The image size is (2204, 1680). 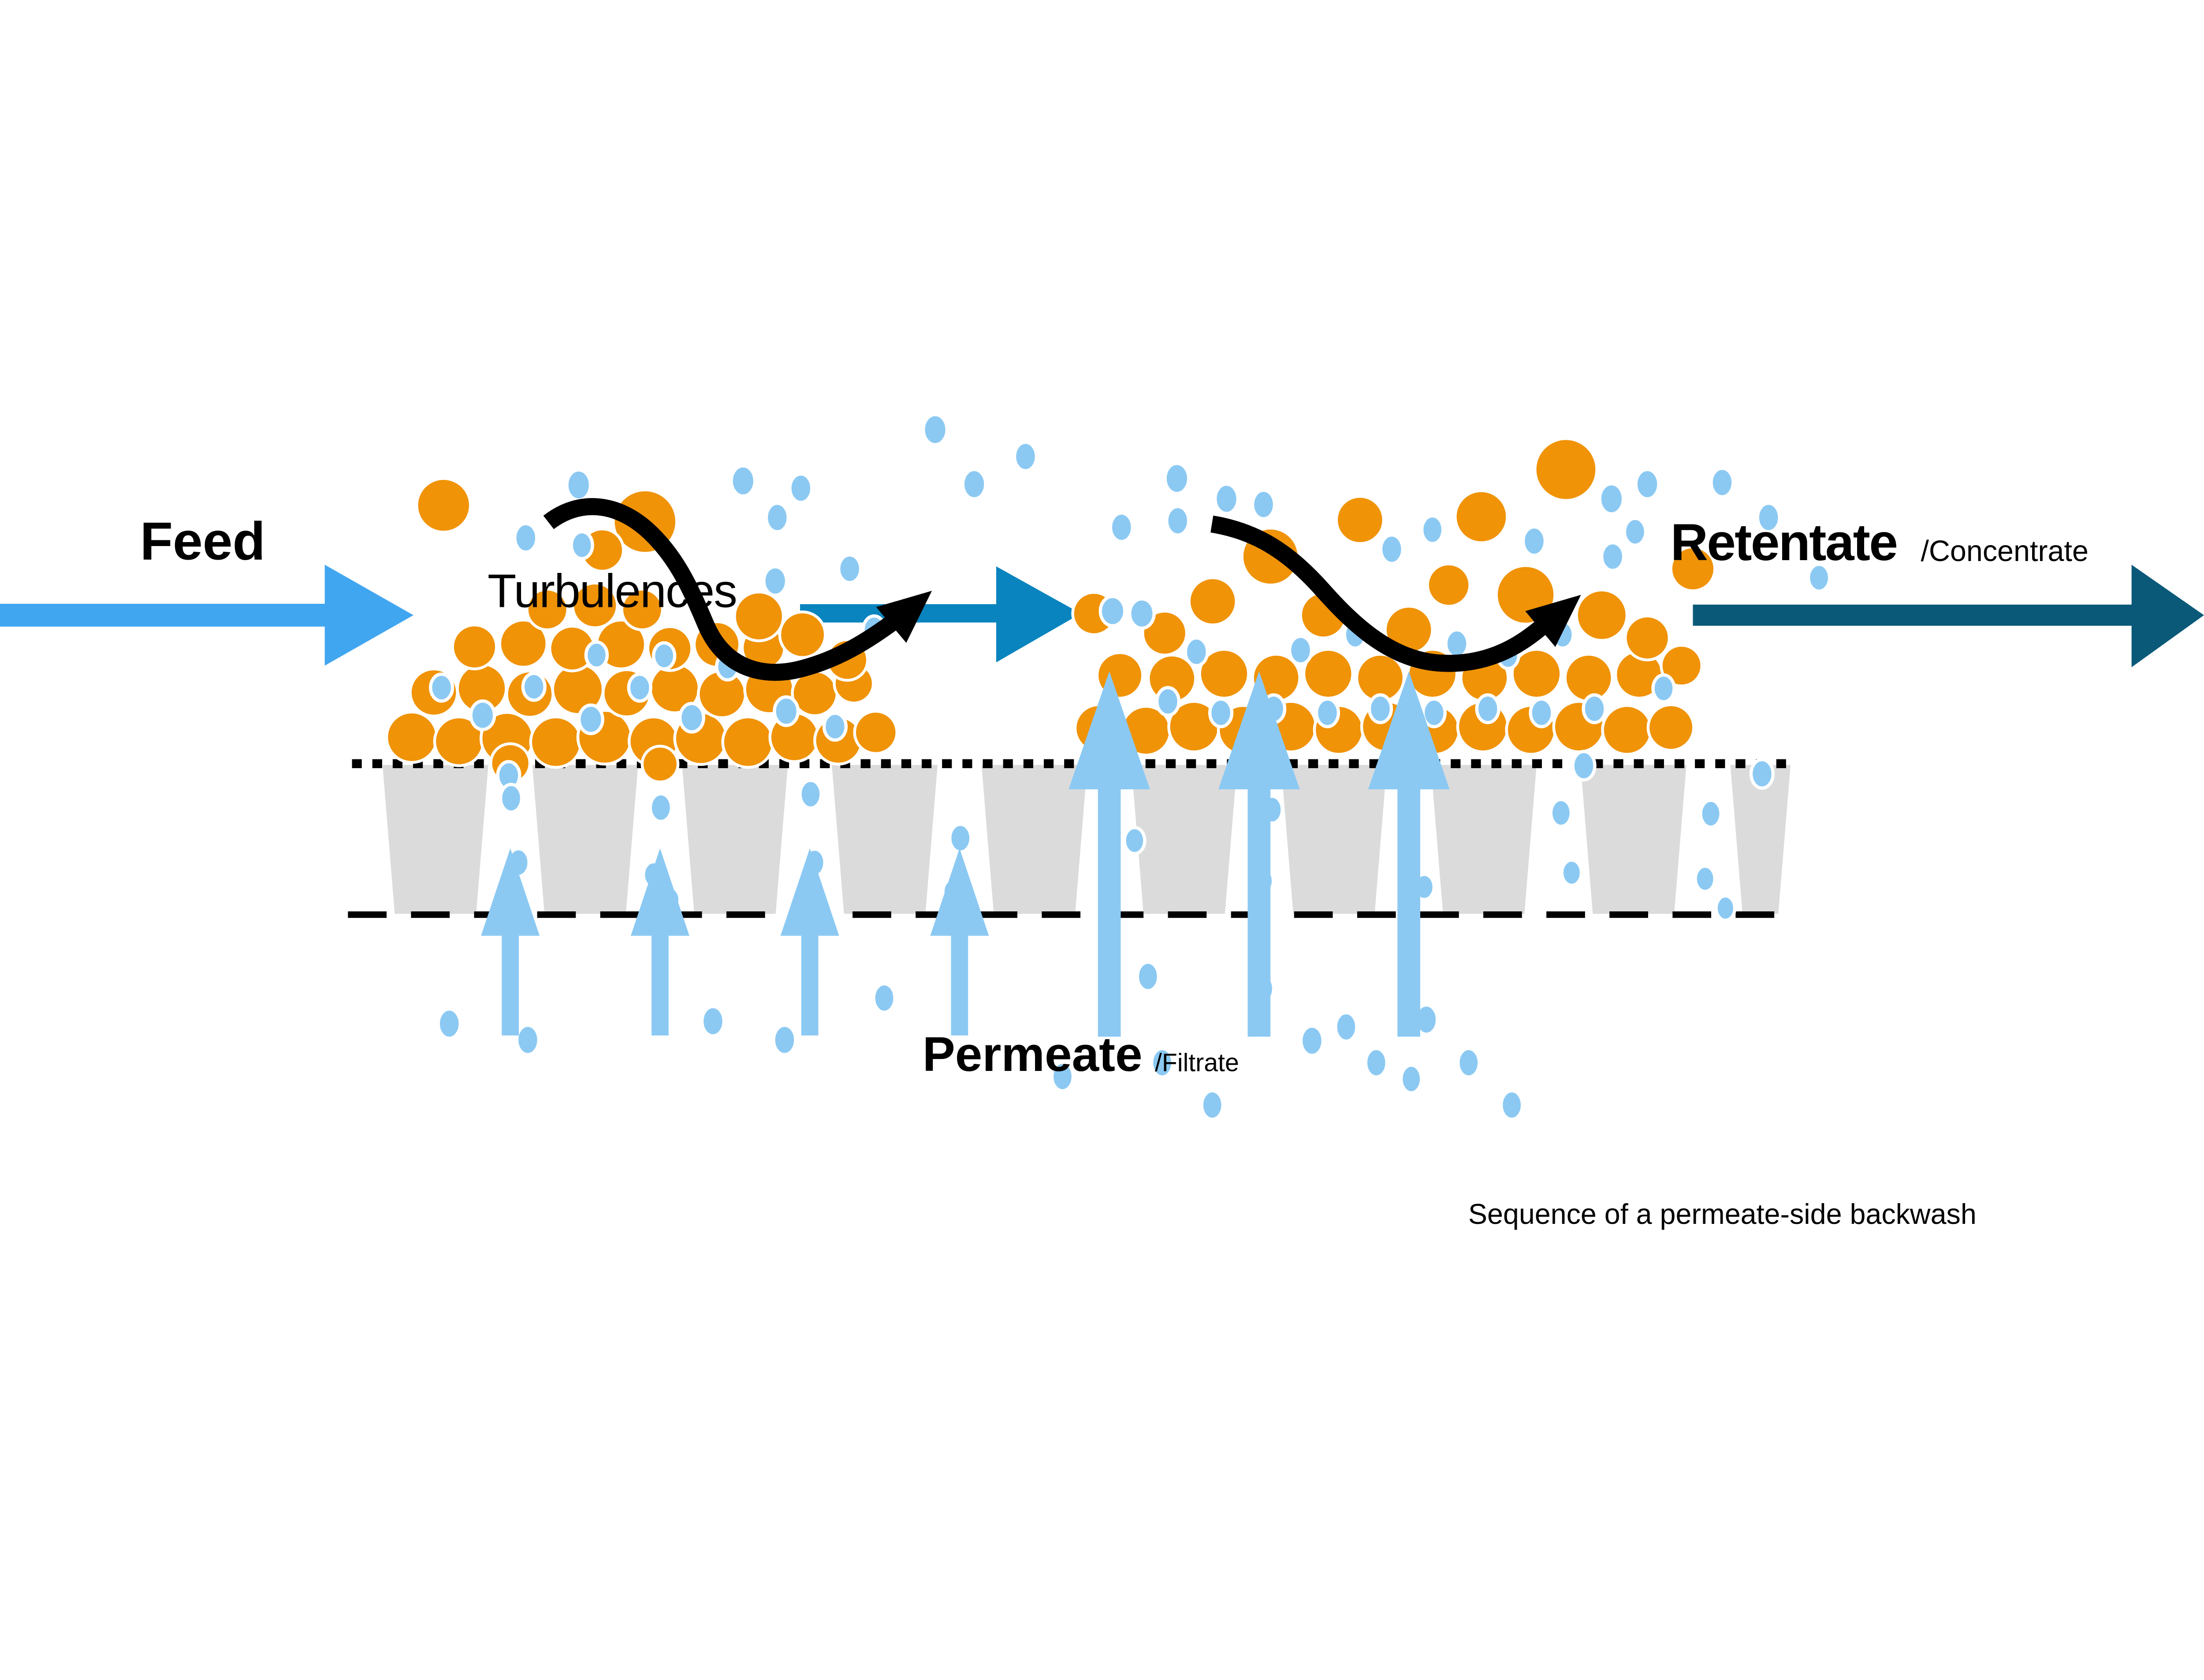 What do you see at coordinates (1259, 854) in the screenshot?
I see `backwash-arrows-large` at bounding box center [1259, 854].